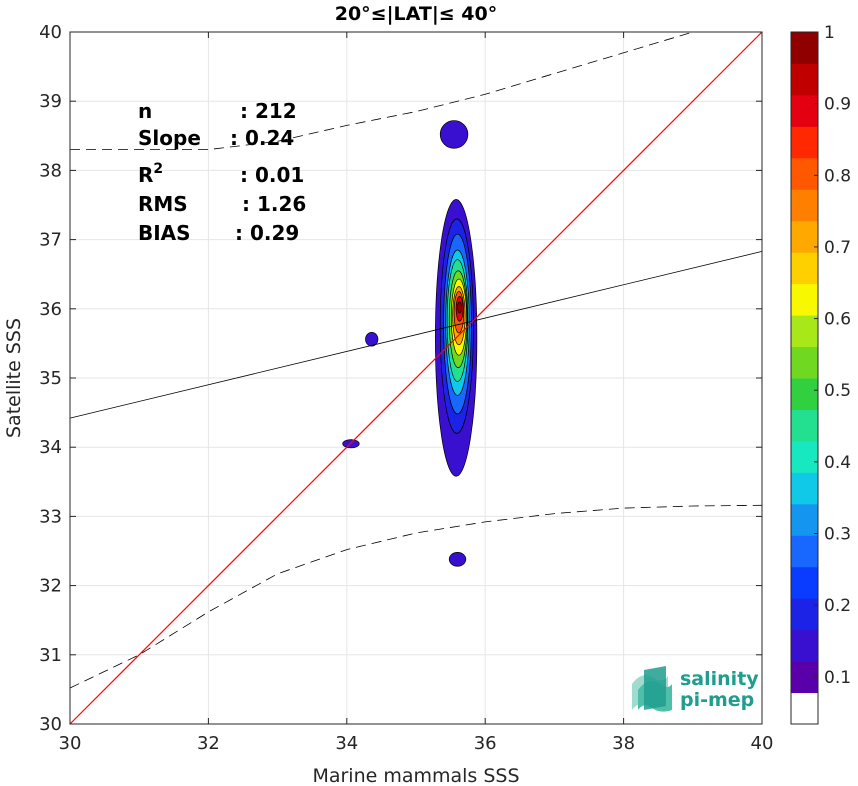  What do you see at coordinates (50, 586) in the screenshot?
I see `y-tick-label: 32` at bounding box center [50, 586].